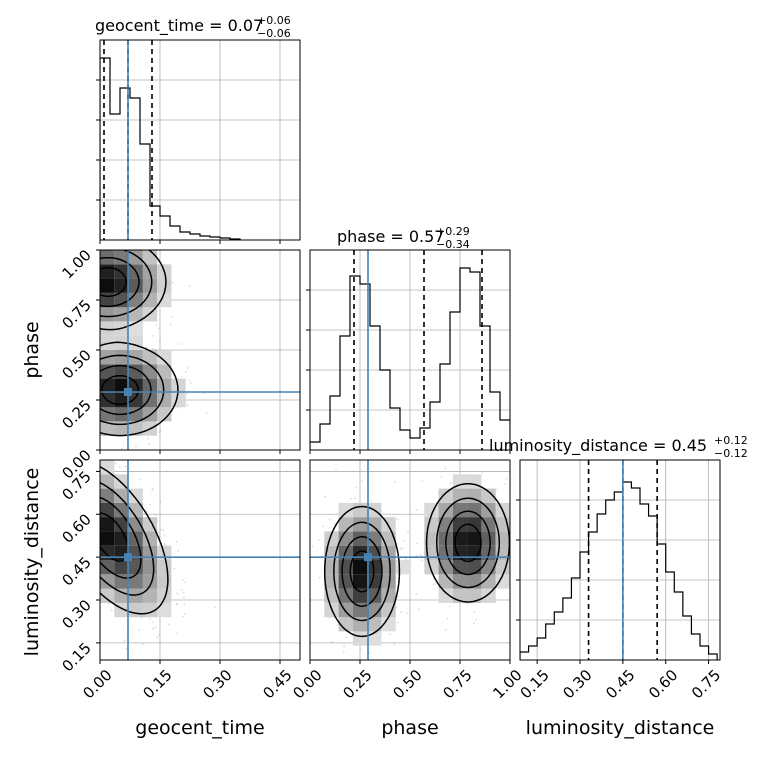 The height and width of the screenshot is (760, 760). Describe the element at coordinates (76, 314) in the screenshot. I see `y-tick-label: 0.75` at that location.